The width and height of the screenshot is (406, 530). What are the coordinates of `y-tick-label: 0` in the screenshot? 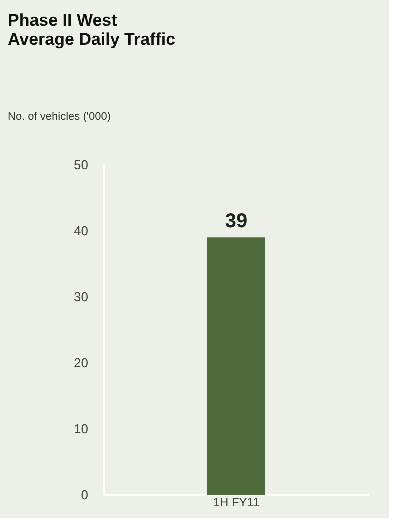 It's located at (84, 495).